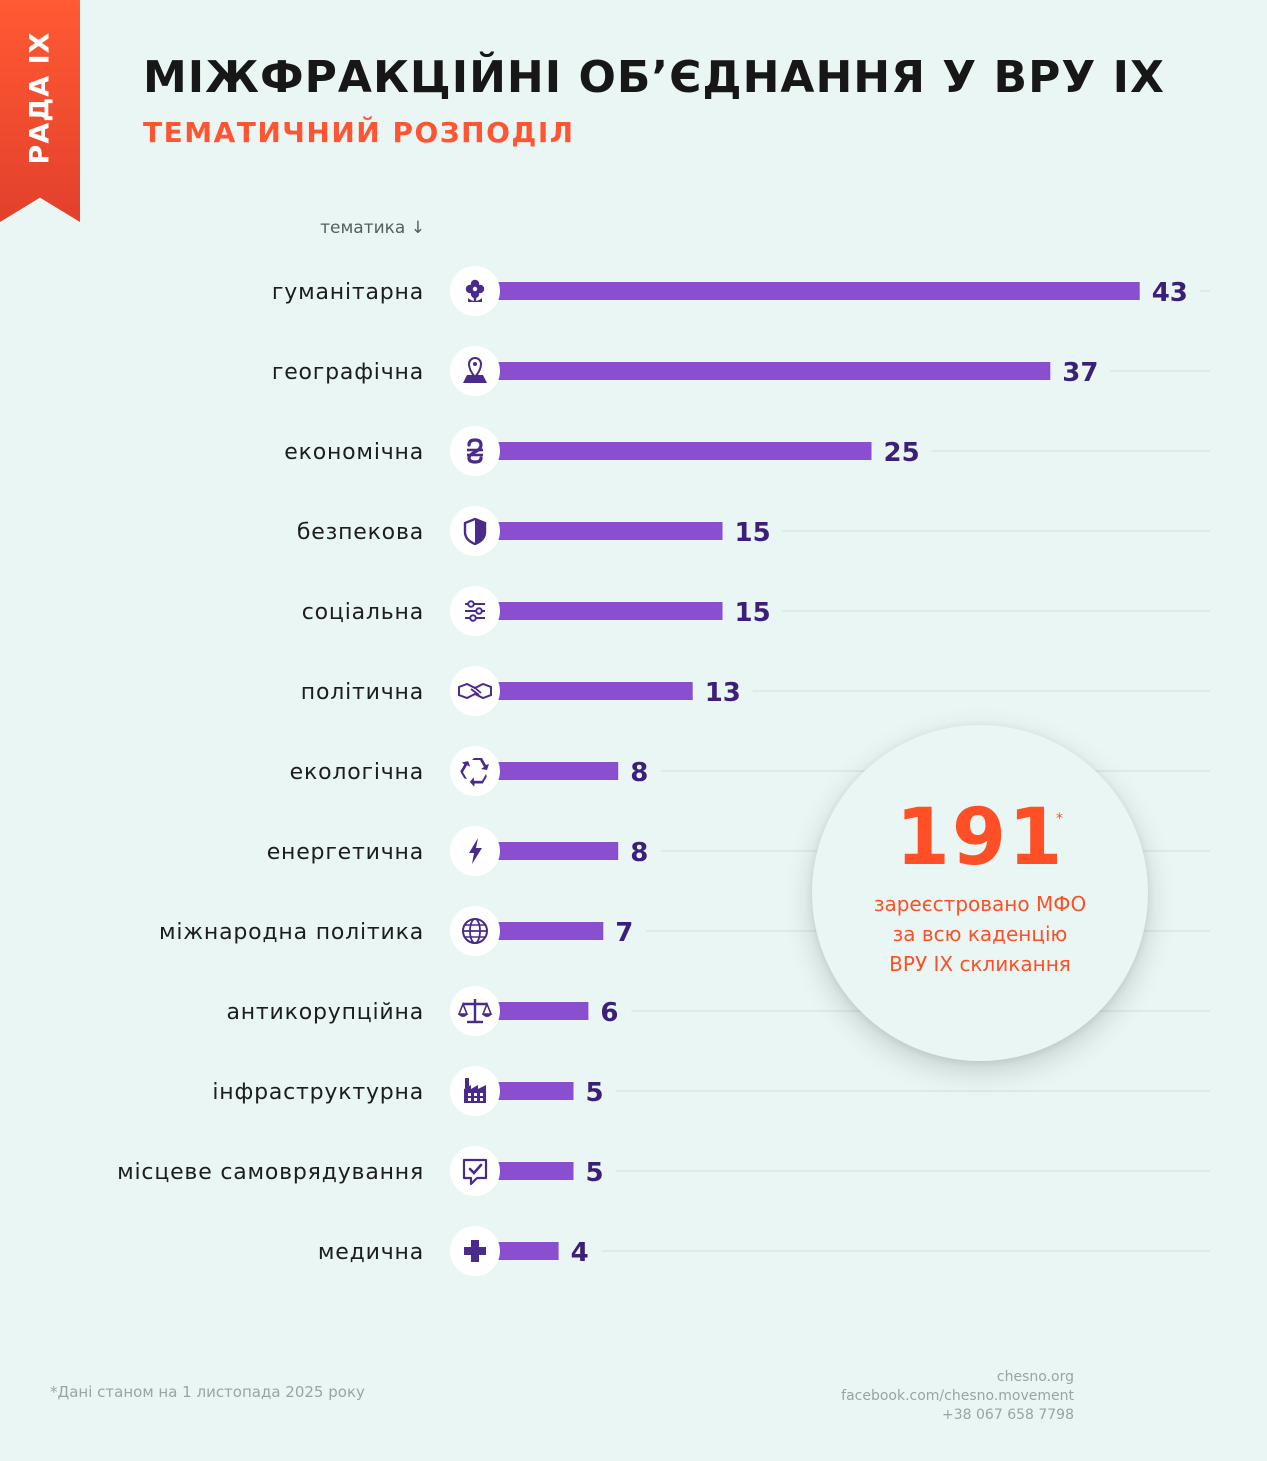 This screenshot has width=1267, height=1461. What do you see at coordinates (40, 111) in the screenshot?
I see `ribbon-badge: РАДА IX` at bounding box center [40, 111].